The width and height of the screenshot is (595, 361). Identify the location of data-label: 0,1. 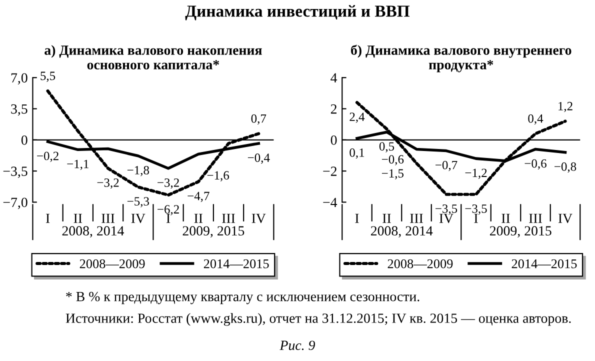
(357, 153).